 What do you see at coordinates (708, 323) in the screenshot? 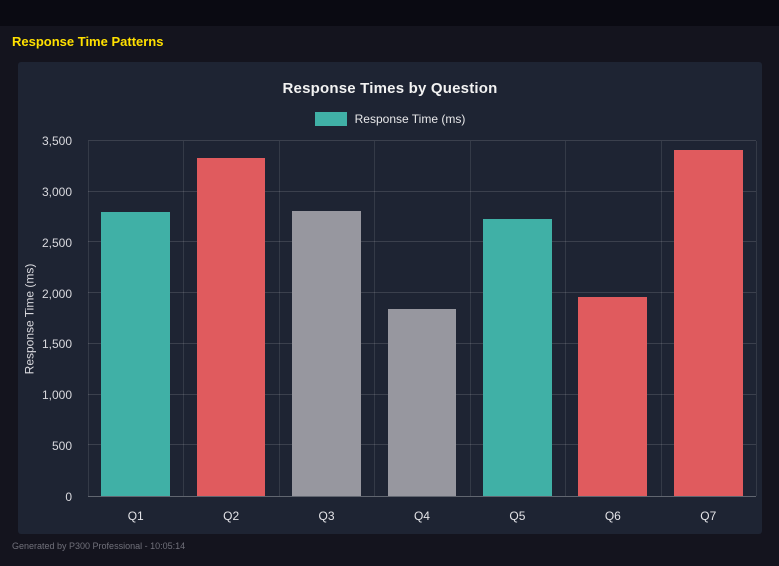
I see `bar-Q7` at bounding box center [708, 323].